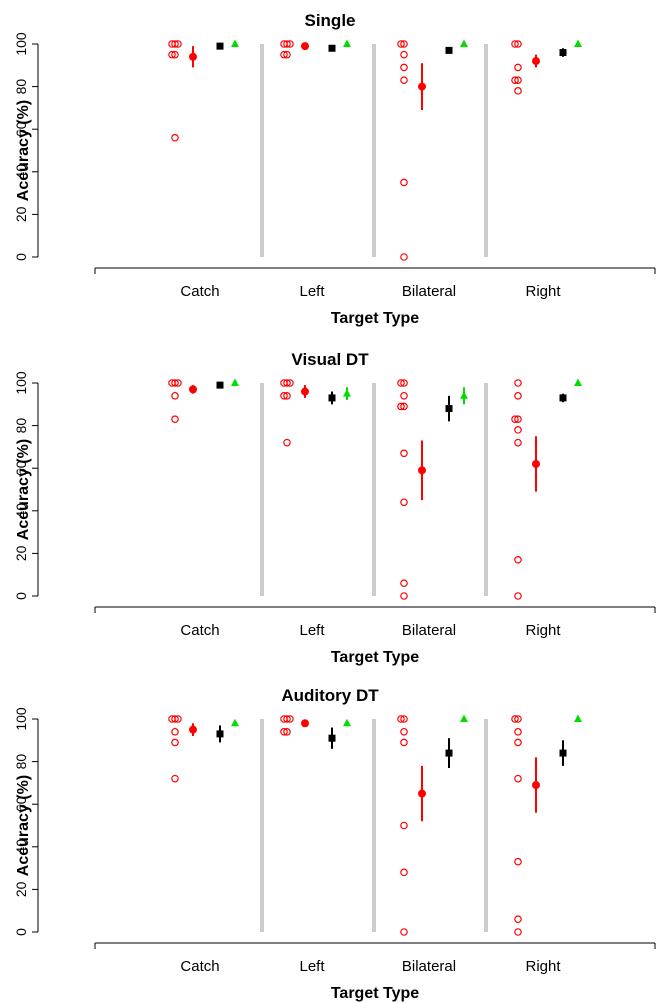  Describe the element at coordinates (329, 20) in the screenshot. I see `panel-title: Single` at that location.